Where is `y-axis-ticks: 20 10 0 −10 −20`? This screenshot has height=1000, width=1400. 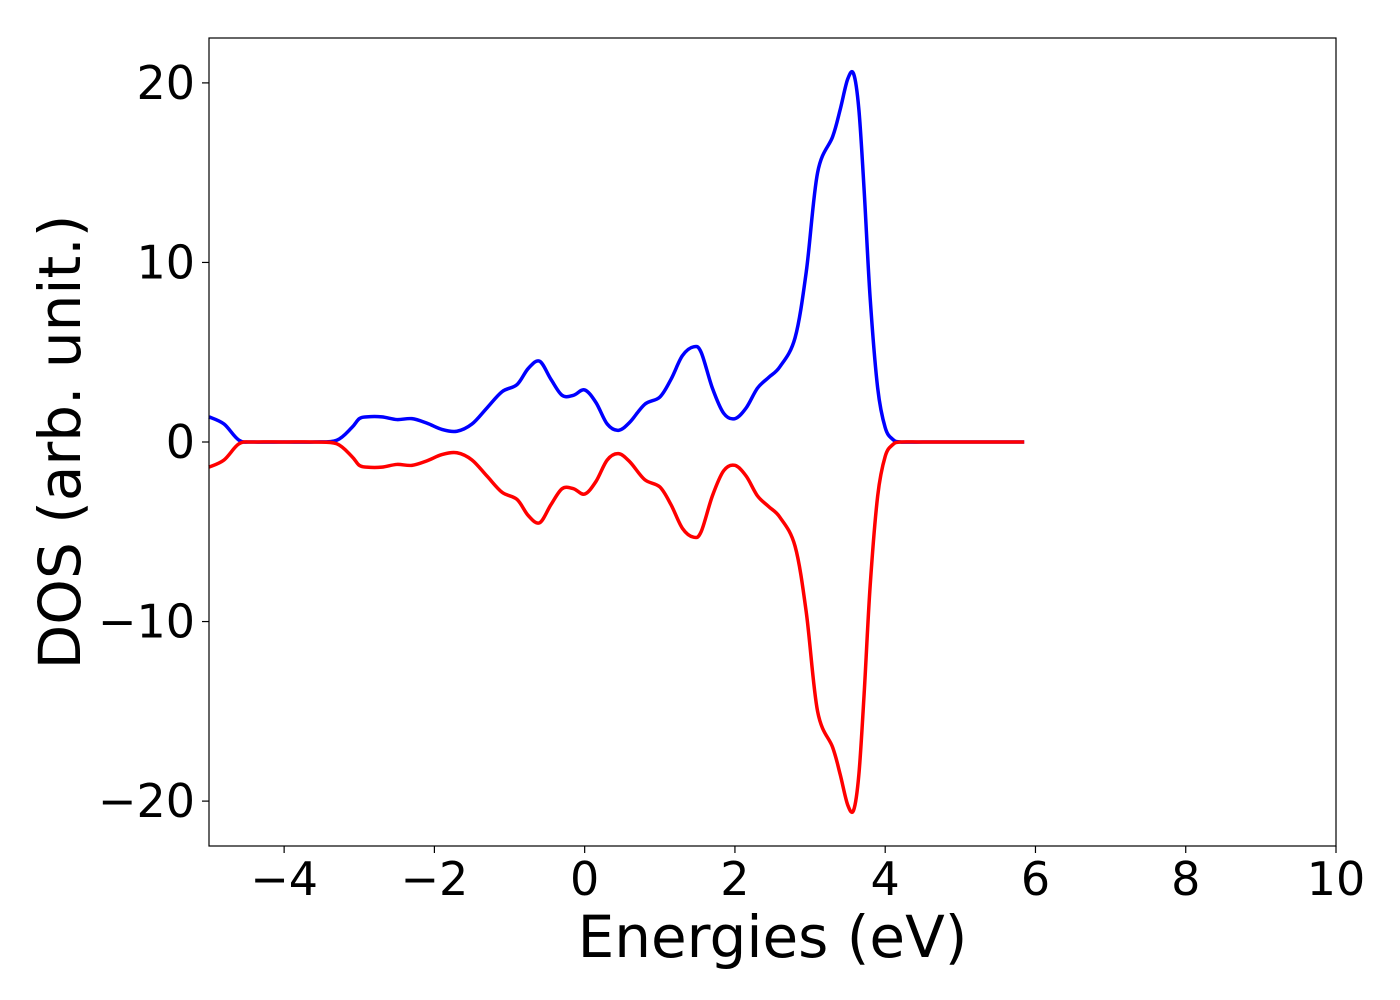
y-axis-ticks: 20 10 0 −10 −20 is located at coordinates (153, 442).